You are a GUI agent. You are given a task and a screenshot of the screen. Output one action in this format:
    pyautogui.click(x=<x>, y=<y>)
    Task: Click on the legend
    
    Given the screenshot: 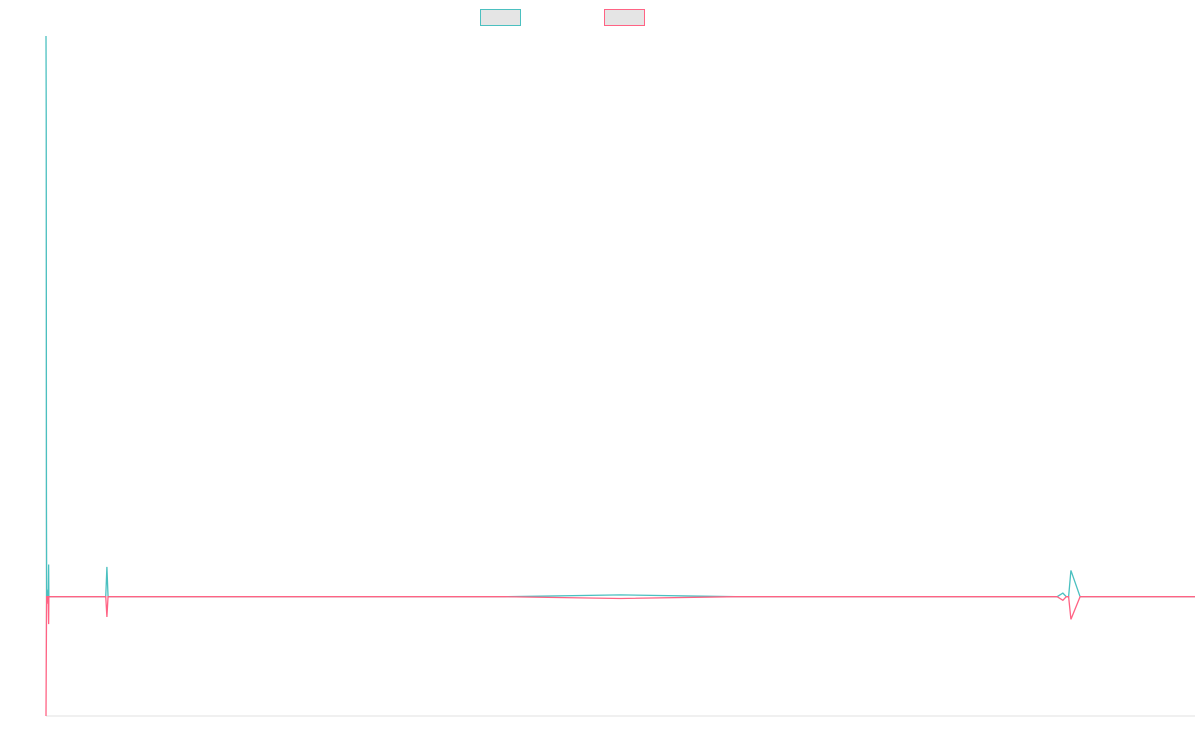 What is the action you would take?
    pyautogui.click(x=600, y=18)
    